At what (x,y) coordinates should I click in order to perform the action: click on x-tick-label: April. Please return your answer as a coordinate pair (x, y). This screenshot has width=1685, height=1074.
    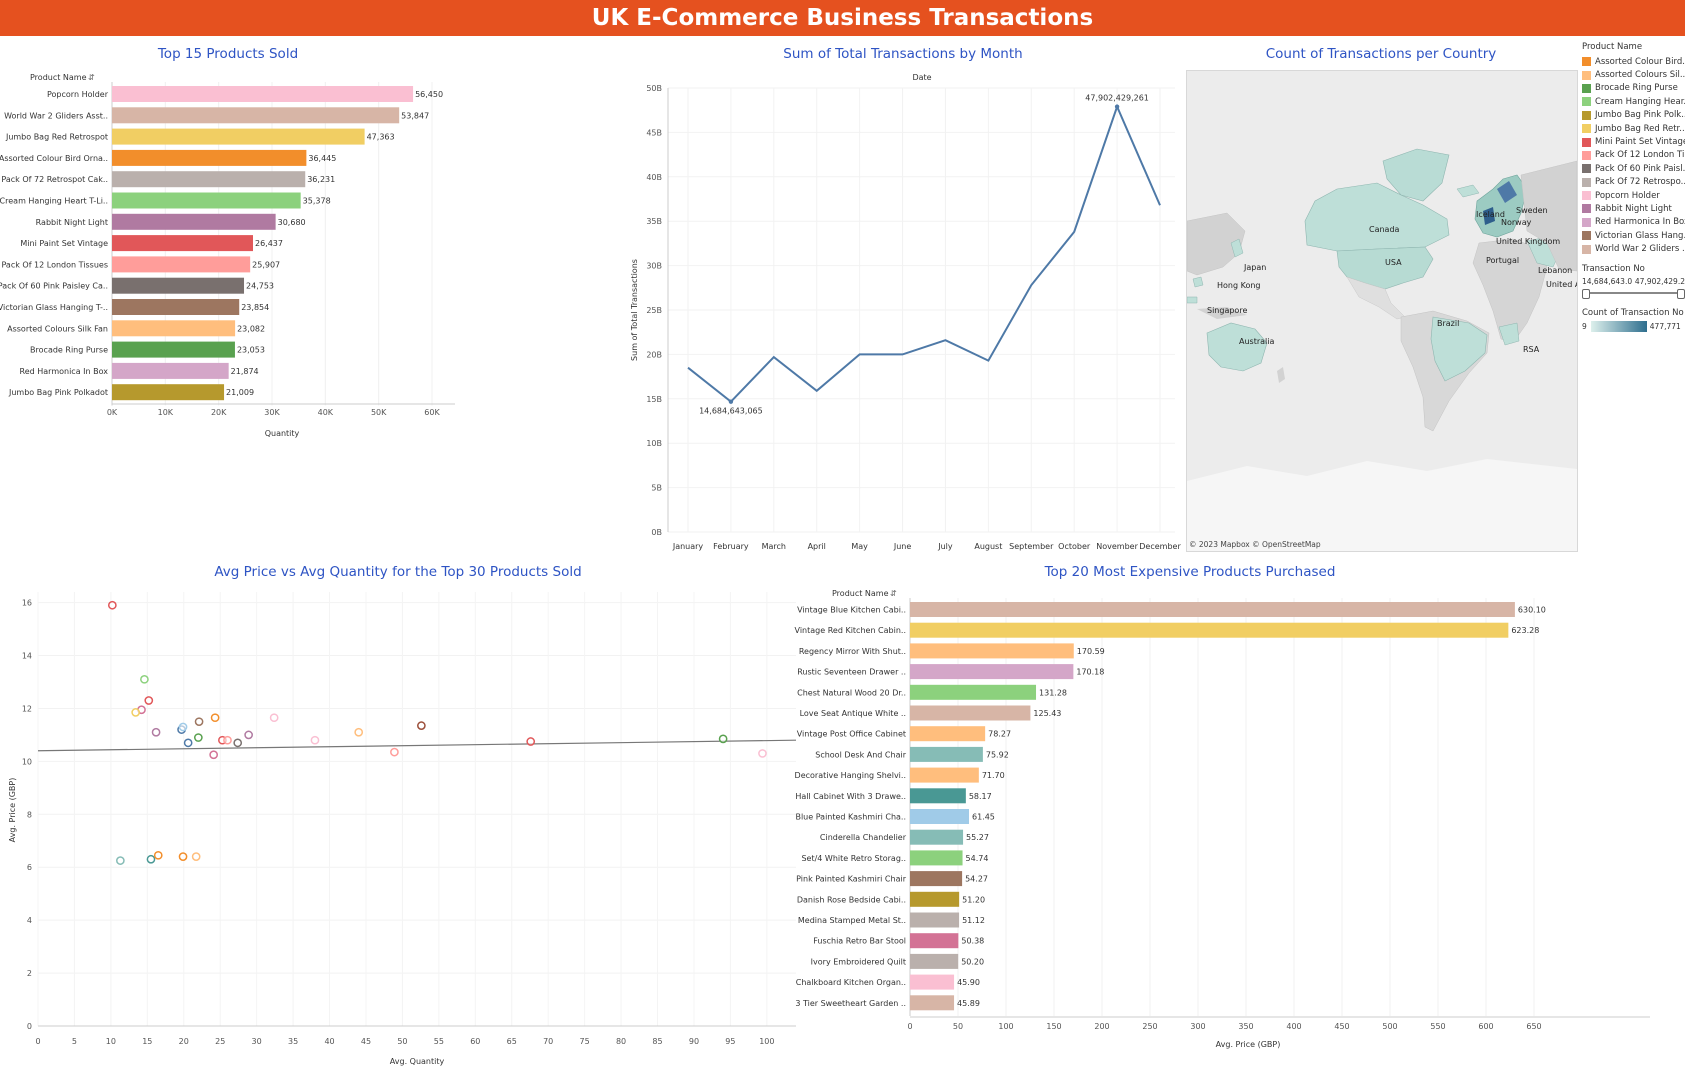
    Looking at the image, I should click on (817, 546).